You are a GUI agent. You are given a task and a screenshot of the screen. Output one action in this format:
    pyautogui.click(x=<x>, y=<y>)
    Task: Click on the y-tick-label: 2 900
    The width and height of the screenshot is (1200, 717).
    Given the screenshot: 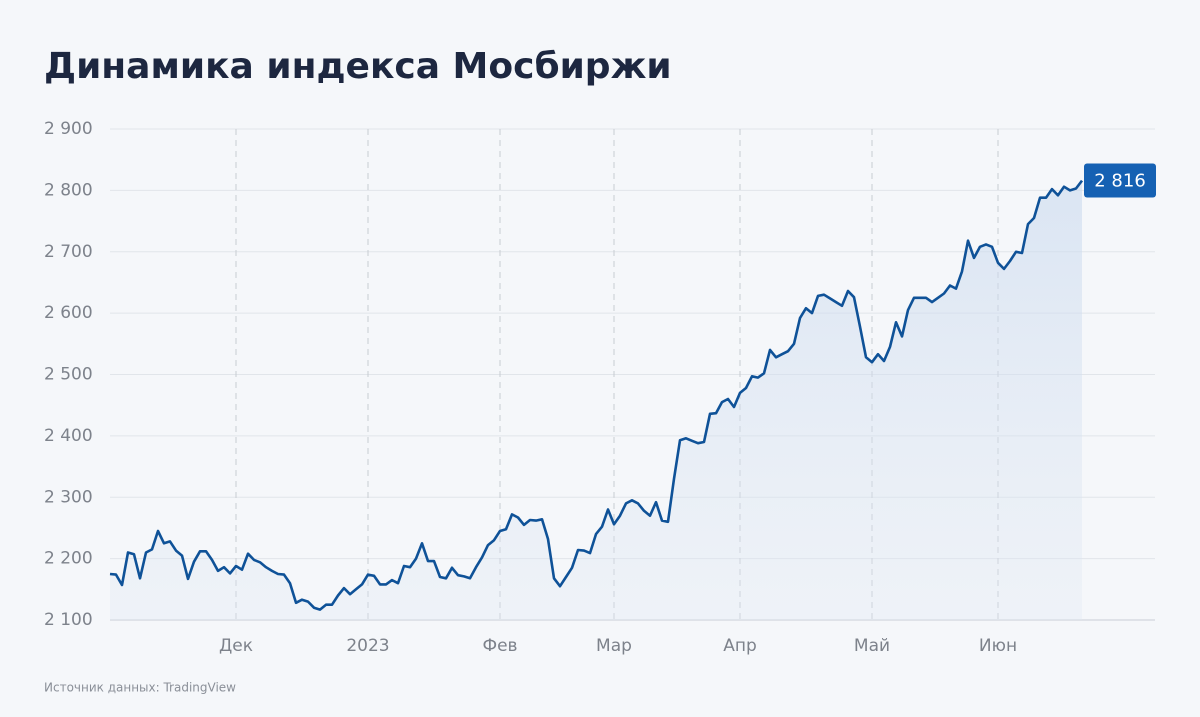 What is the action you would take?
    pyautogui.click(x=68, y=129)
    